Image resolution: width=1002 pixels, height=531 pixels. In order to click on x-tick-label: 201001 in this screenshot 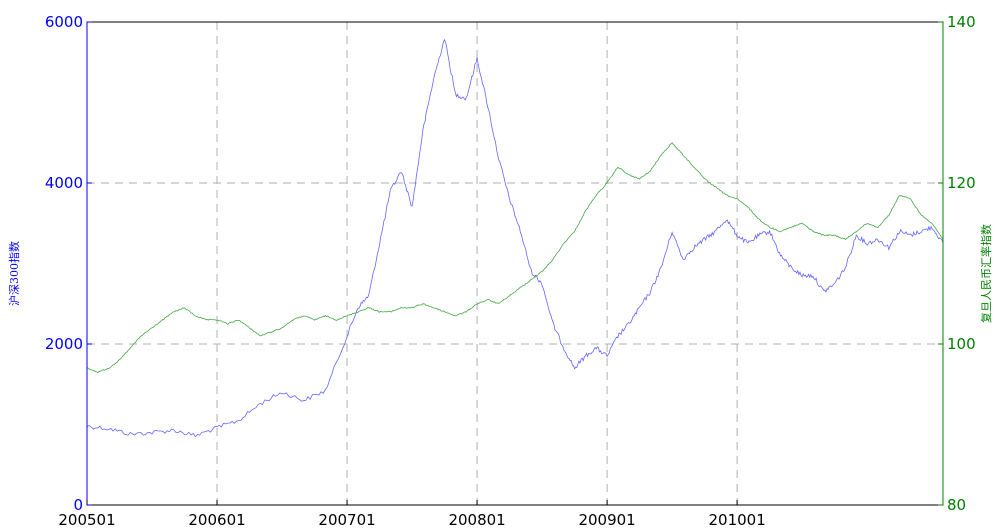, I will do `click(736, 520)`.